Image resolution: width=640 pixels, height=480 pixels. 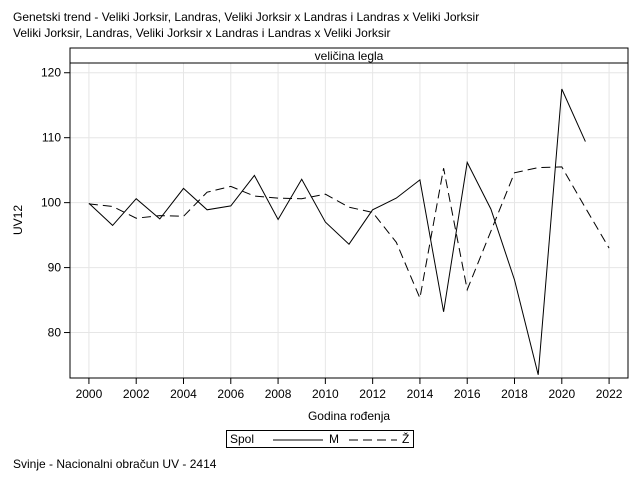 What do you see at coordinates (420, 394) in the screenshot?
I see `x-tick-label: 2014` at bounding box center [420, 394].